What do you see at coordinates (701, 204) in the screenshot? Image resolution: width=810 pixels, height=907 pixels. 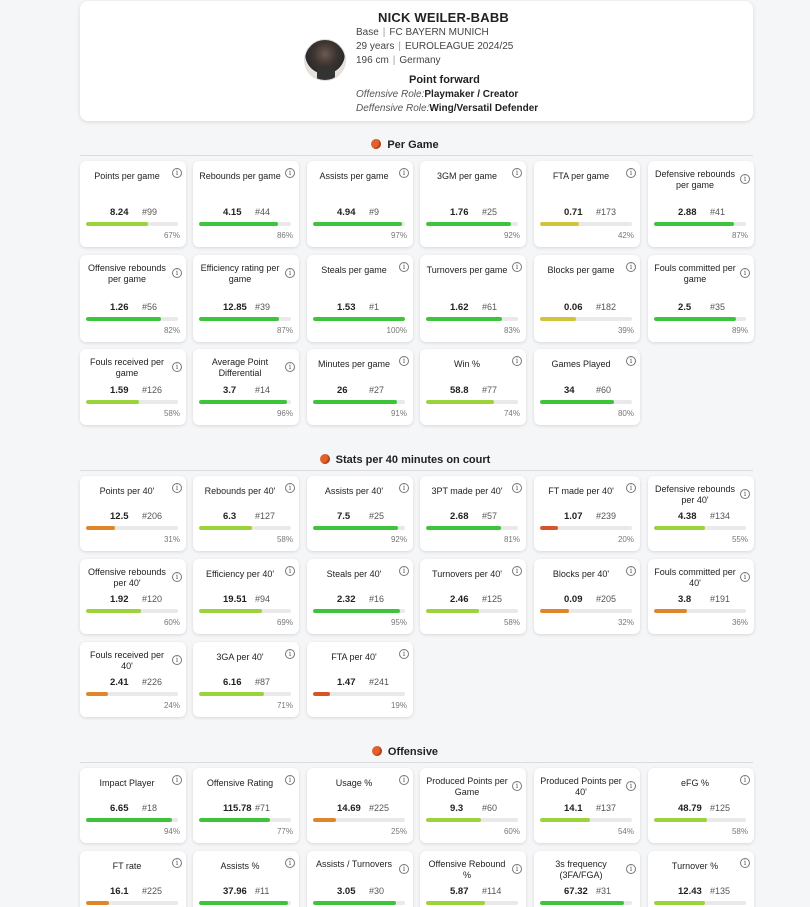 I see `stat-card-defensive-rebounds-per-game: Defensive rebounds per game i 2.88 #41 87%` at bounding box center [701, 204].